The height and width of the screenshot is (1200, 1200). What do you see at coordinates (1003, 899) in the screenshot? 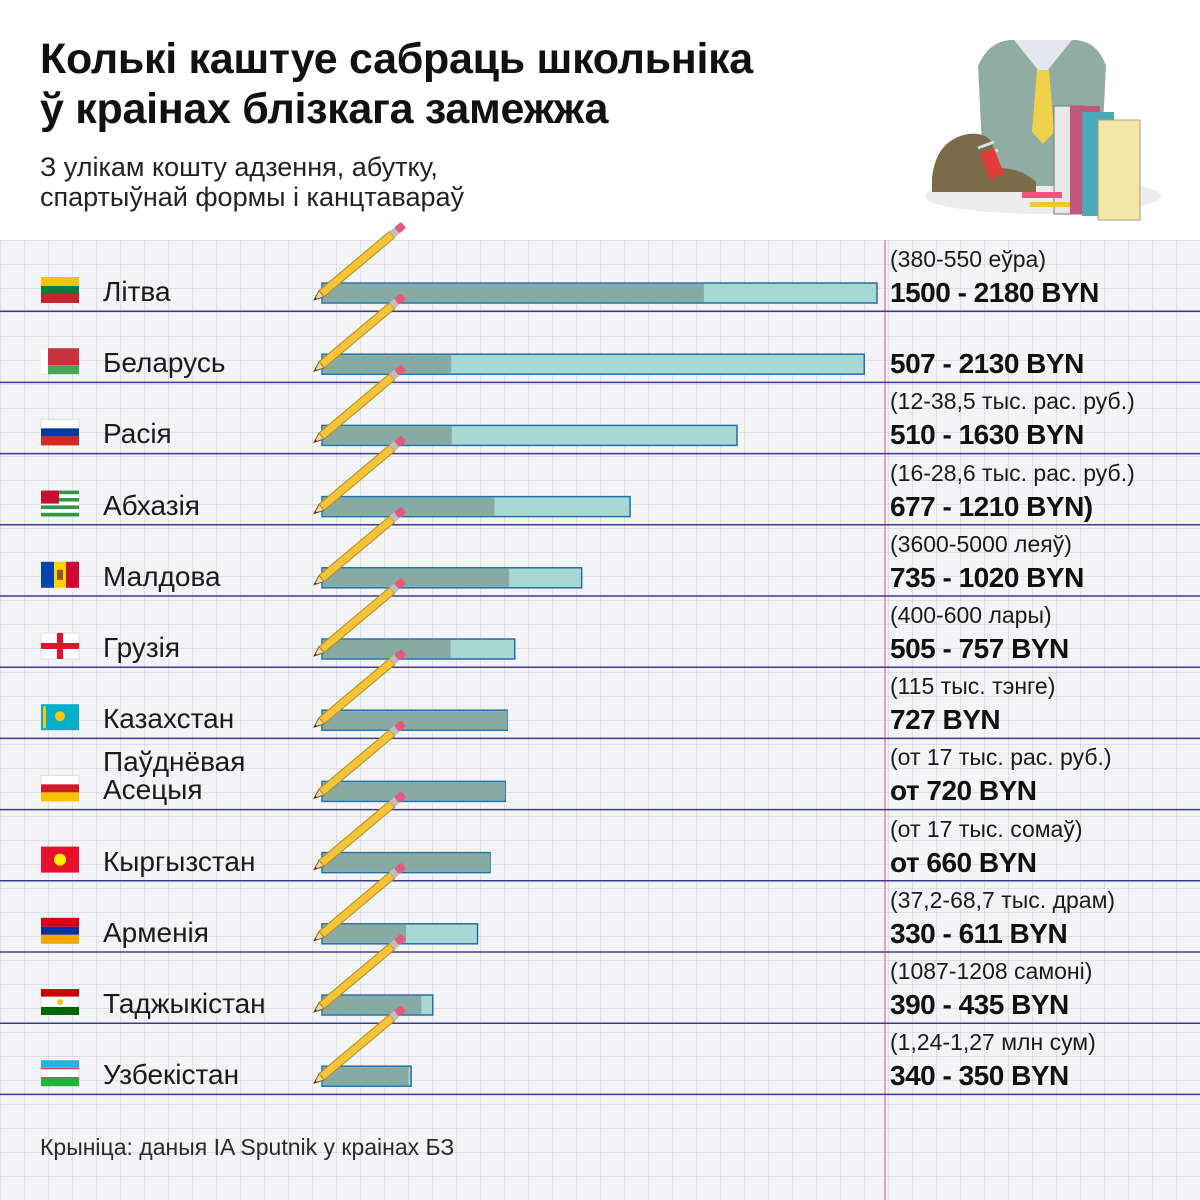
I see `local-price-note: (37,2-68,7 тыс. драм)` at bounding box center [1003, 899].